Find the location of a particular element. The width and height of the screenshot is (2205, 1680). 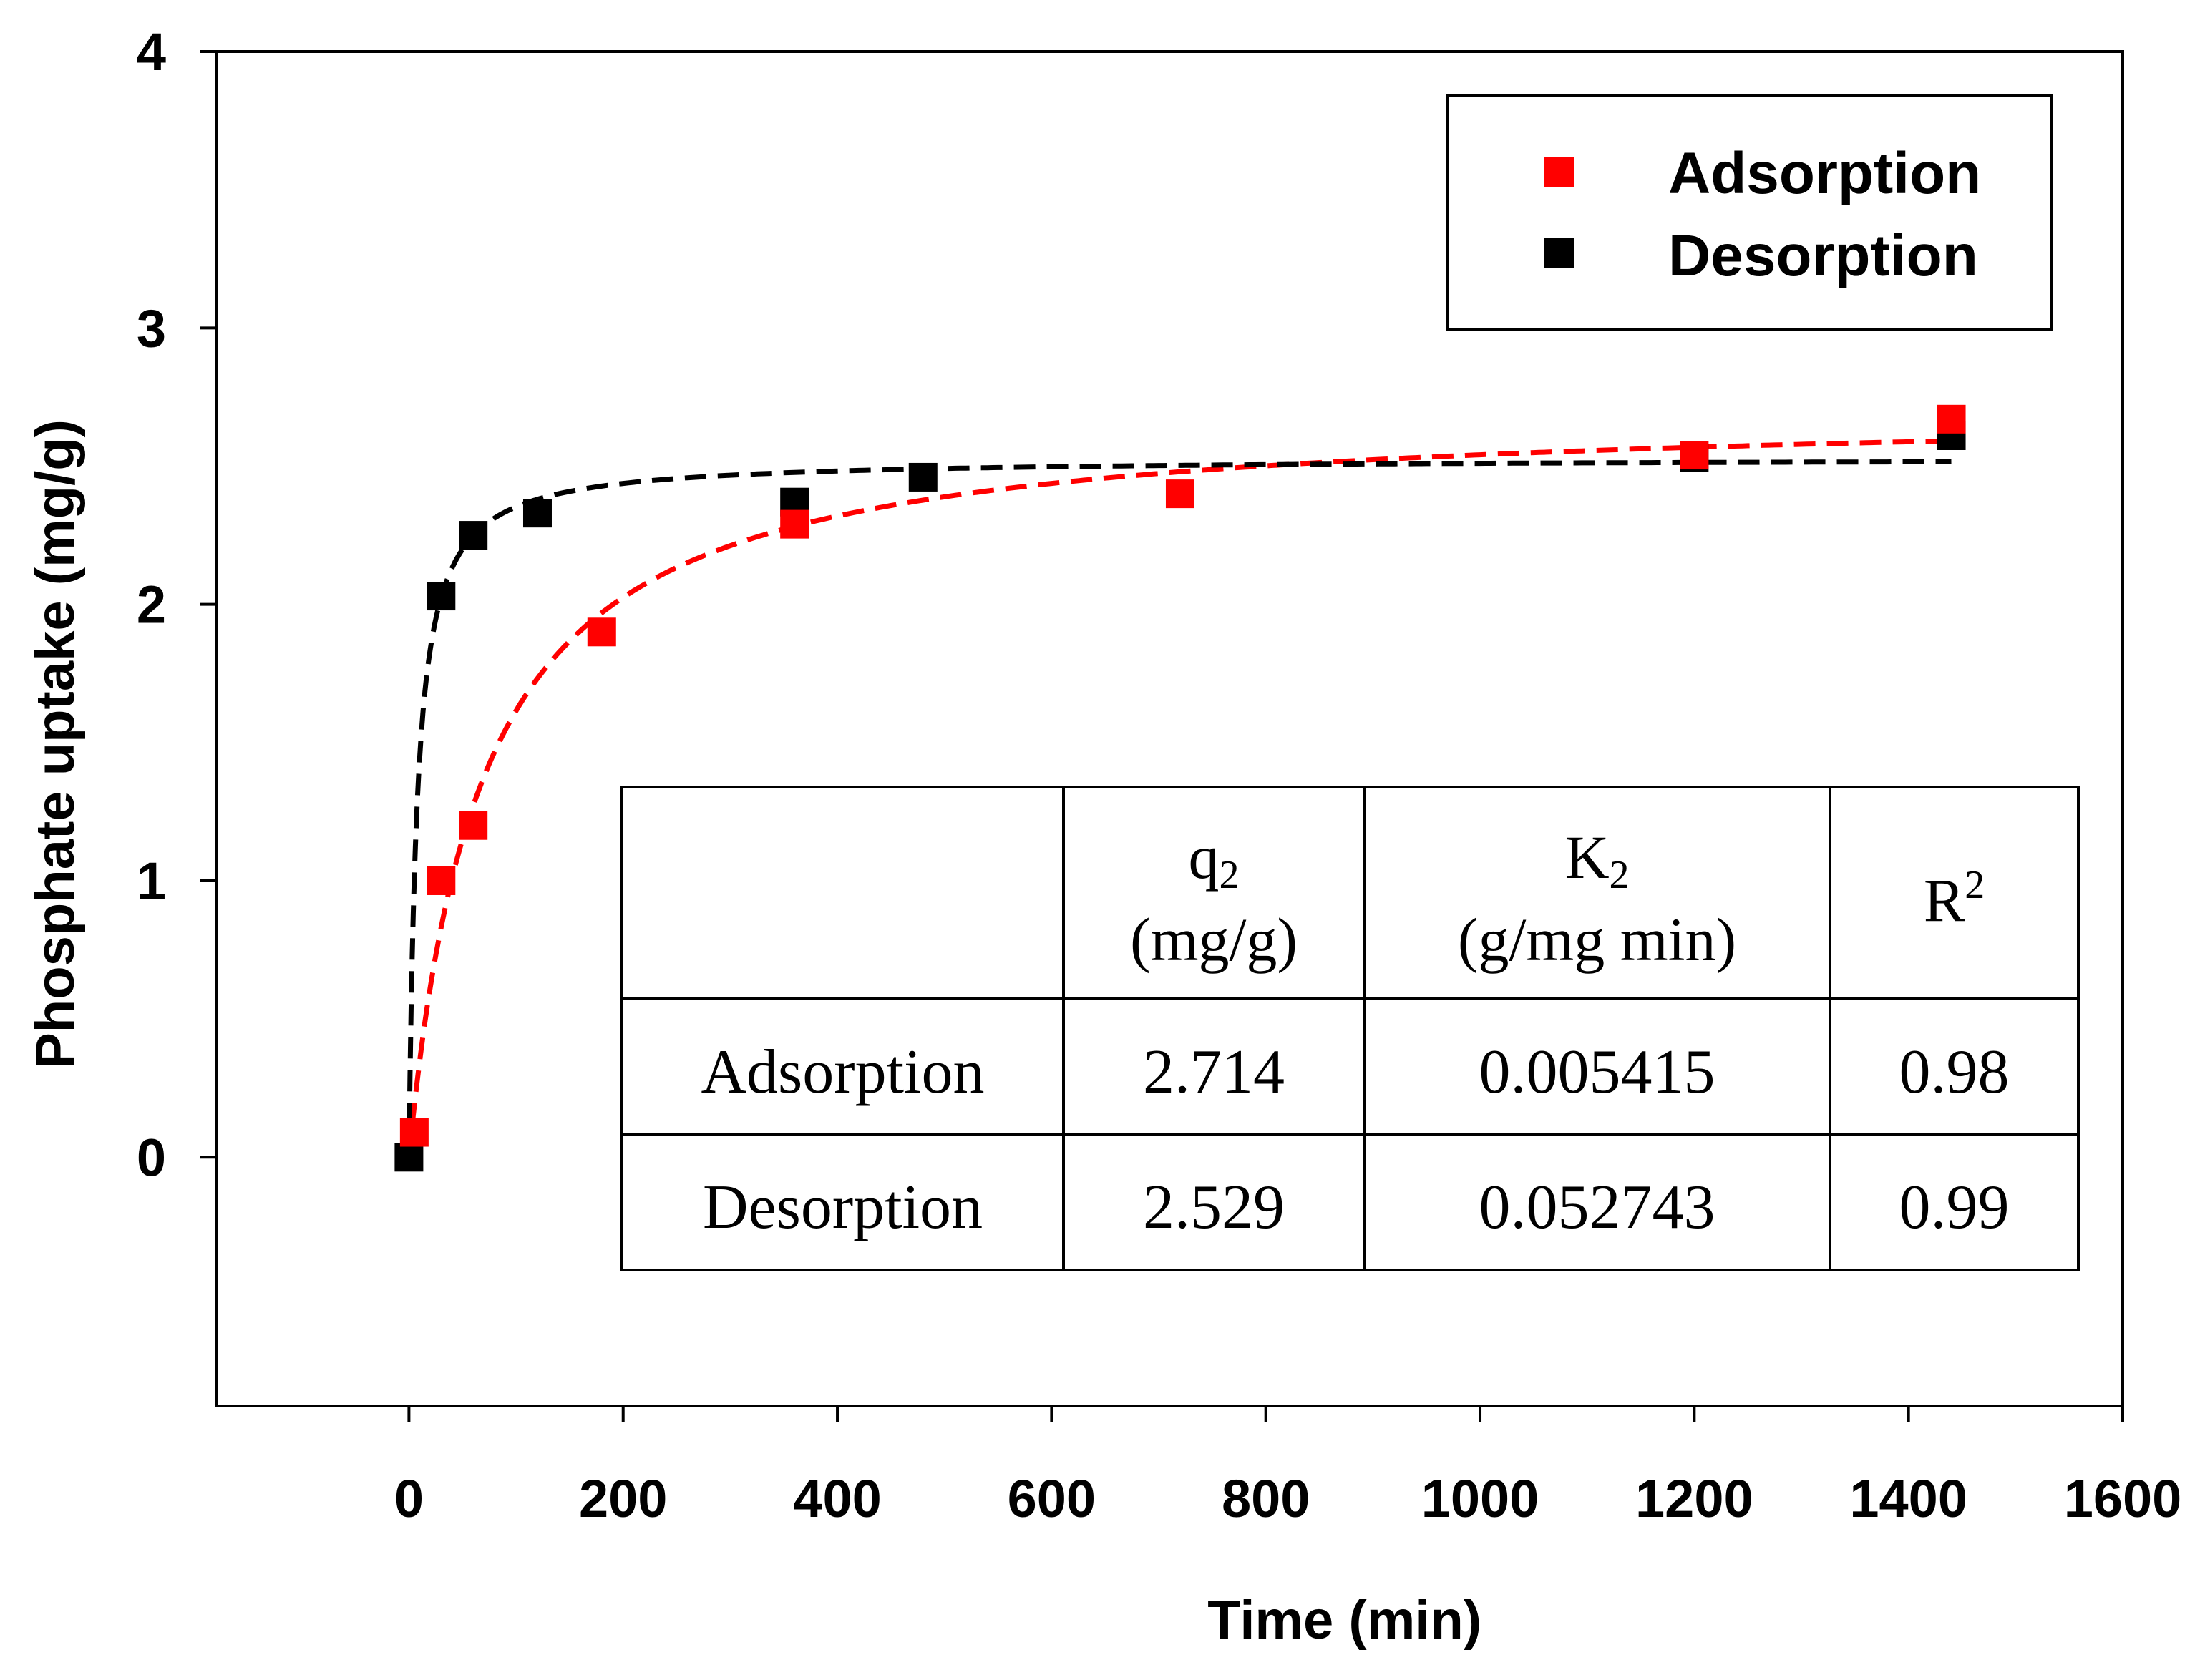

table-cell-adsorption-label: Adsorption is located at coordinates (843, 1072).